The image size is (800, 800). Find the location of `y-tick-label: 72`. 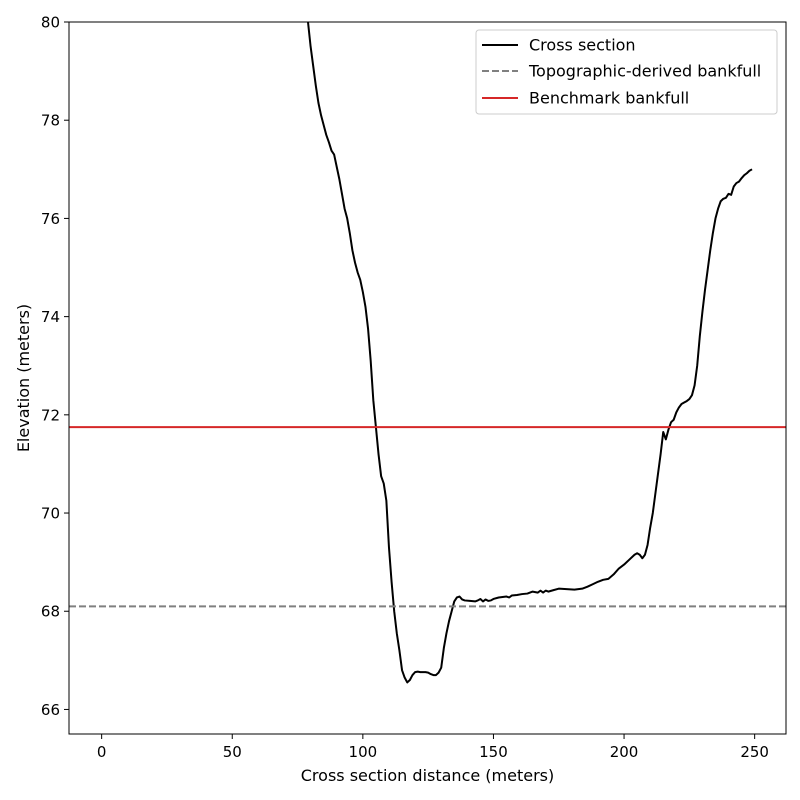

y-tick-label: 72 is located at coordinates (50, 415).